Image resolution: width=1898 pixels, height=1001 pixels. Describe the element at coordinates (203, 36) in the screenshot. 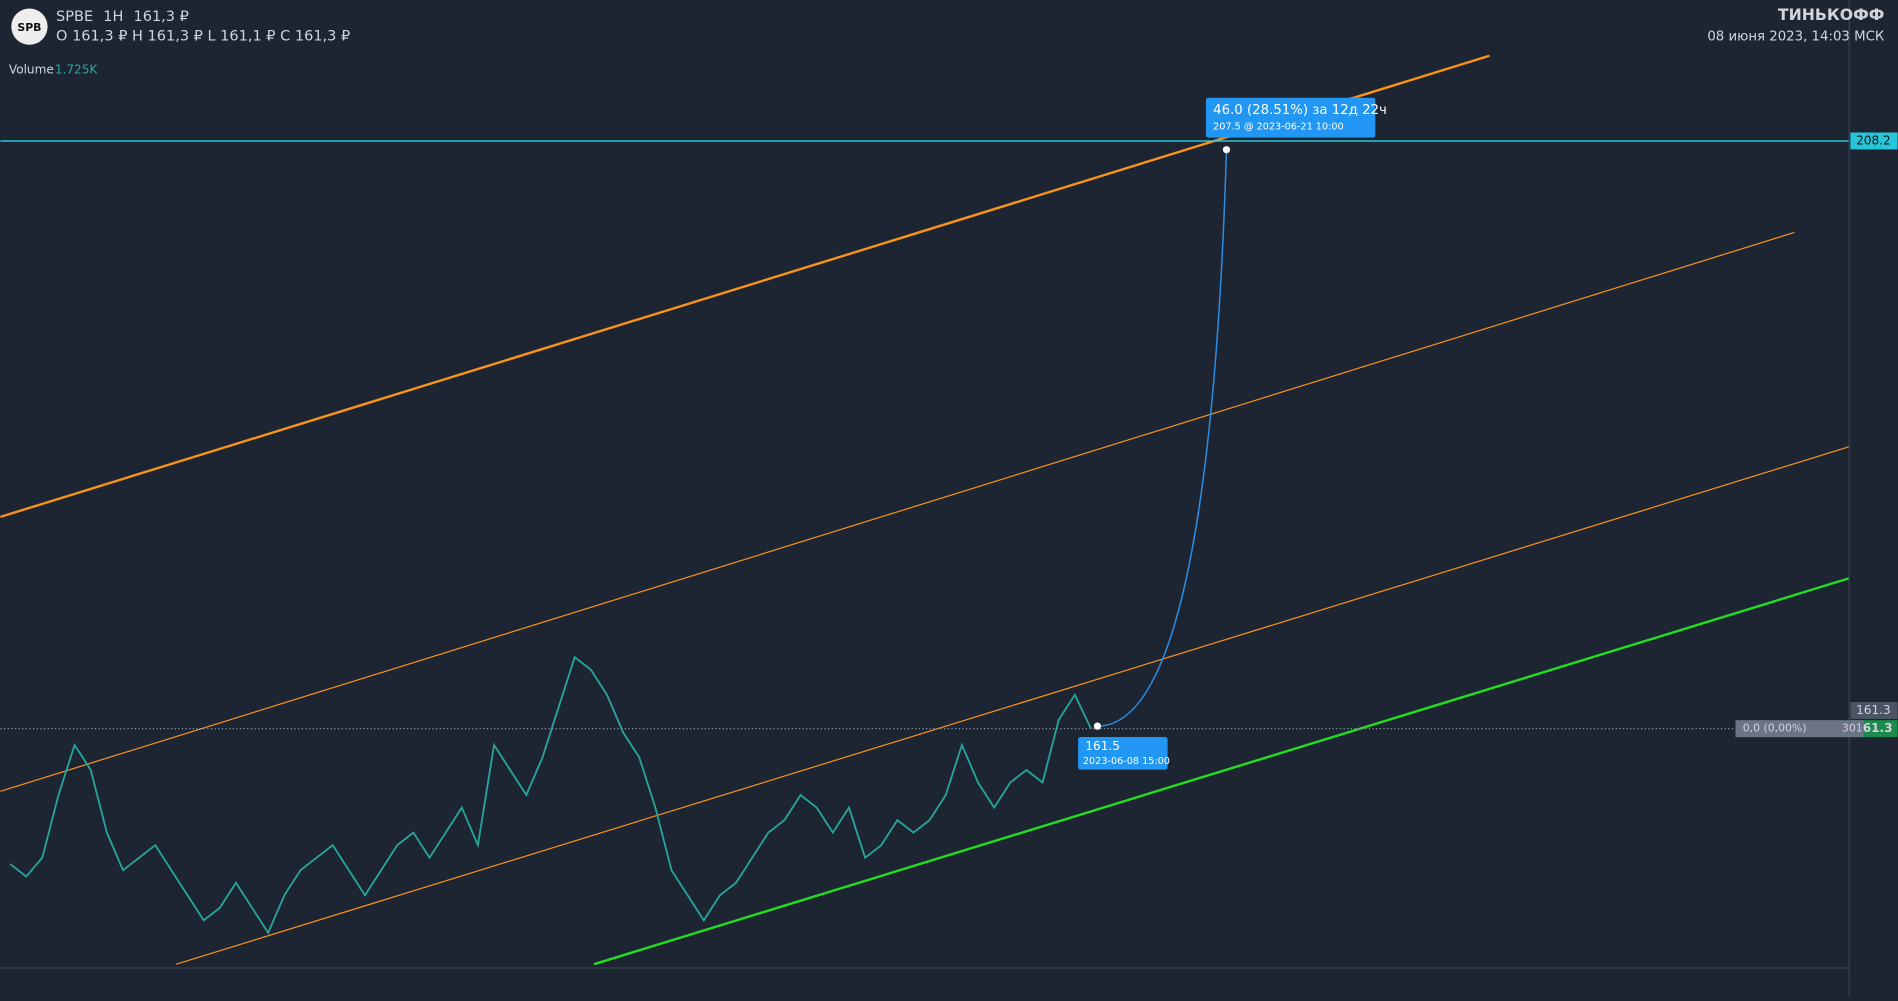

I see `ohlc: O 161,3 ₽ H 161,3 ₽ L 161,1 ₽ C 161,3 ₽` at that location.